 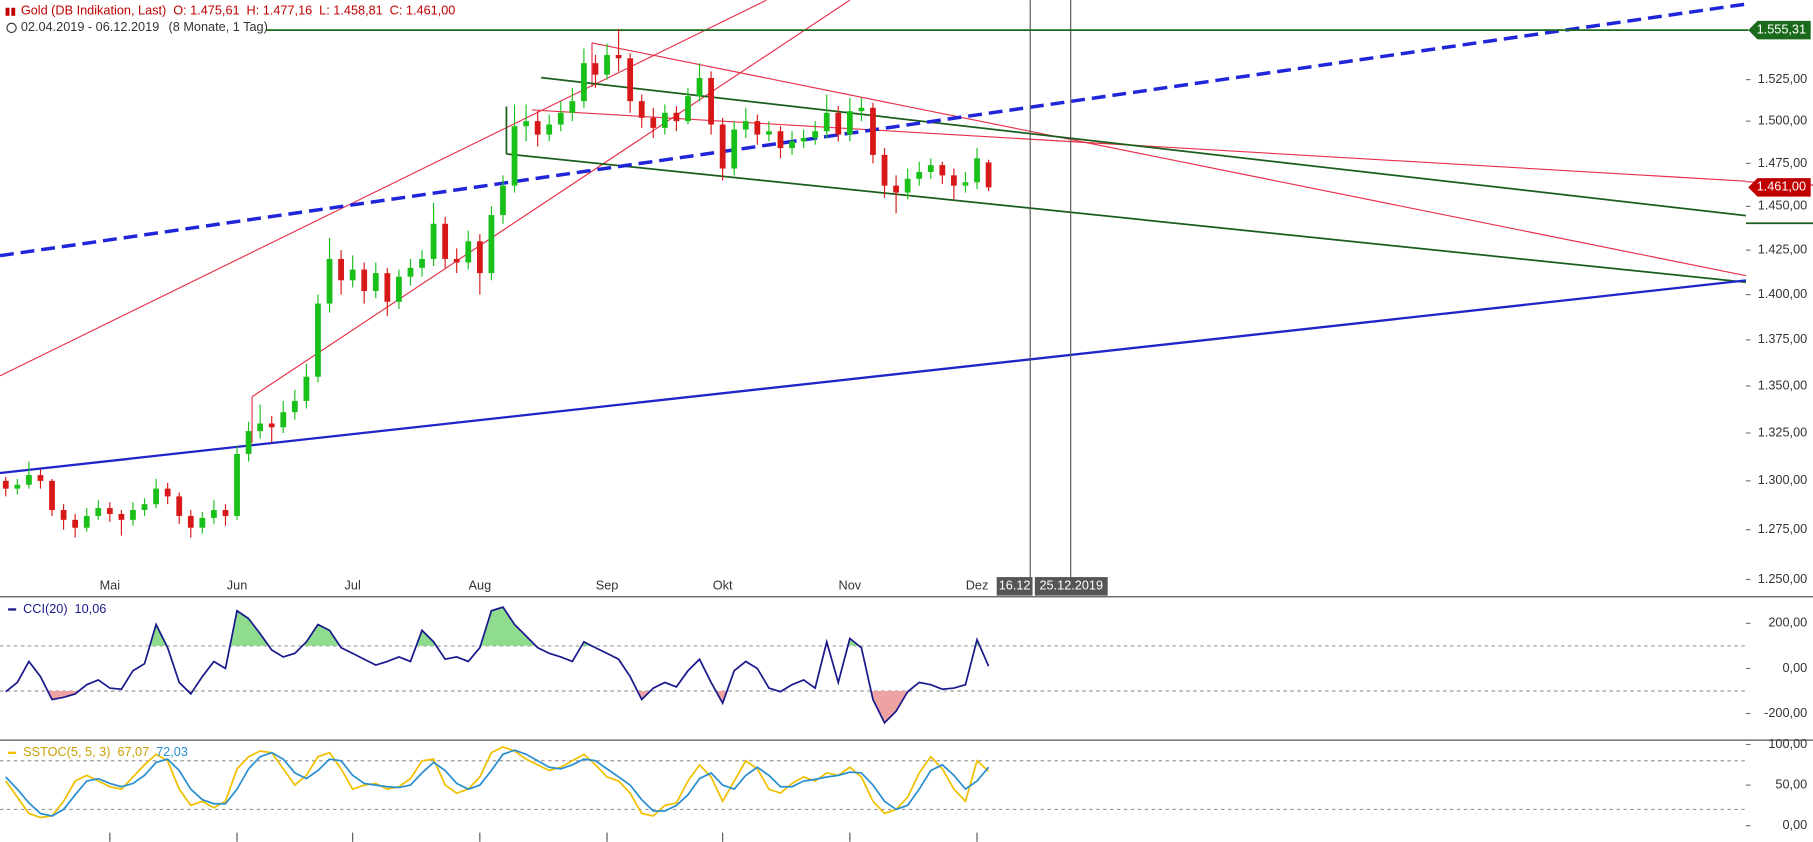 I want to click on y-tick-label: 1.450,00, so click(x=1782, y=205).